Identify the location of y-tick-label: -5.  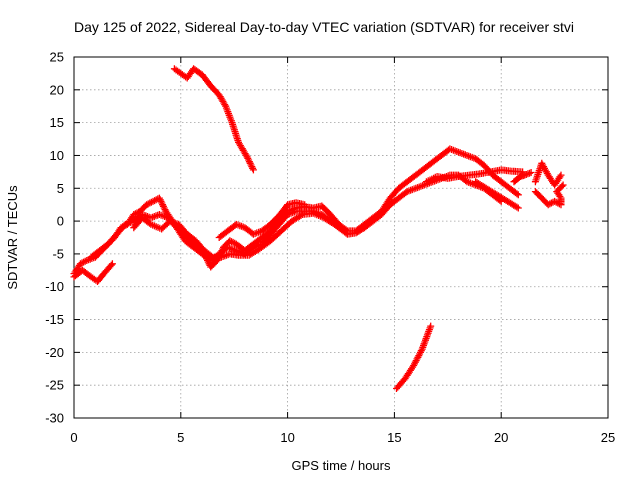
(58, 253).